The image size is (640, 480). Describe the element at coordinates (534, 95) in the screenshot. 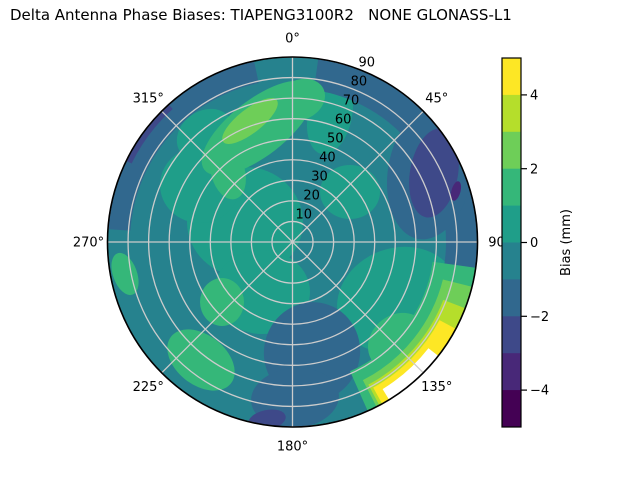

I see `colorbar-tick-label: 4` at that location.